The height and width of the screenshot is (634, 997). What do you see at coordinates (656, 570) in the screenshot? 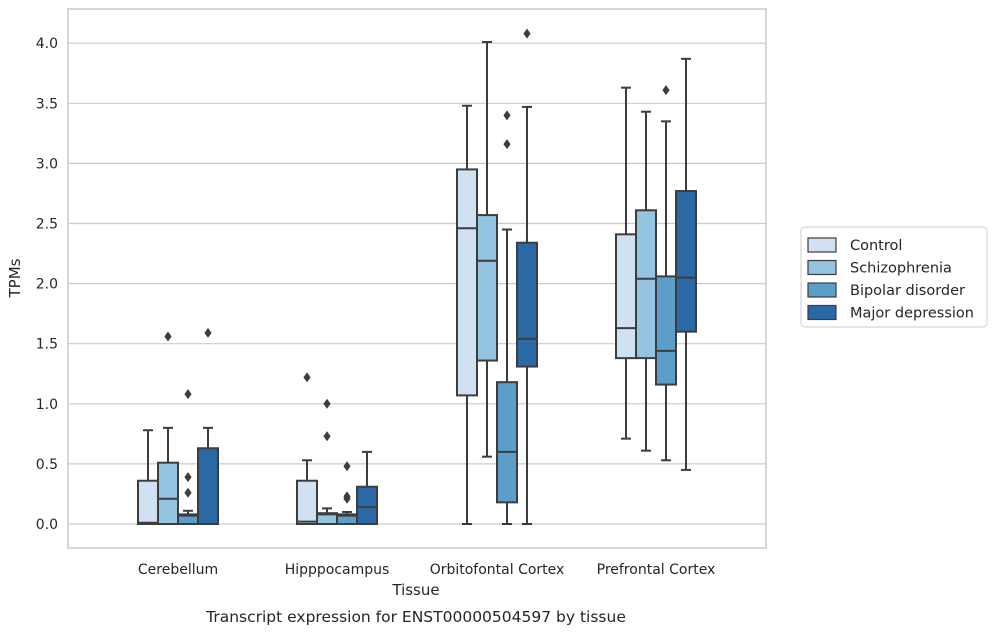
I see `x-tick-label: Prefrontal Cortex` at bounding box center [656, 570].